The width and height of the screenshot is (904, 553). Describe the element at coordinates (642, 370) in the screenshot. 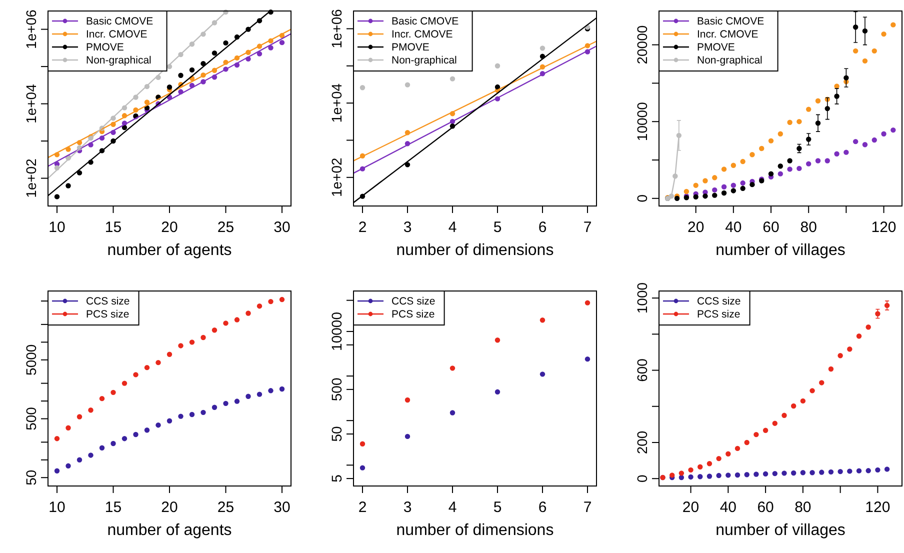

I see `y-tick-label: 600` at that location.